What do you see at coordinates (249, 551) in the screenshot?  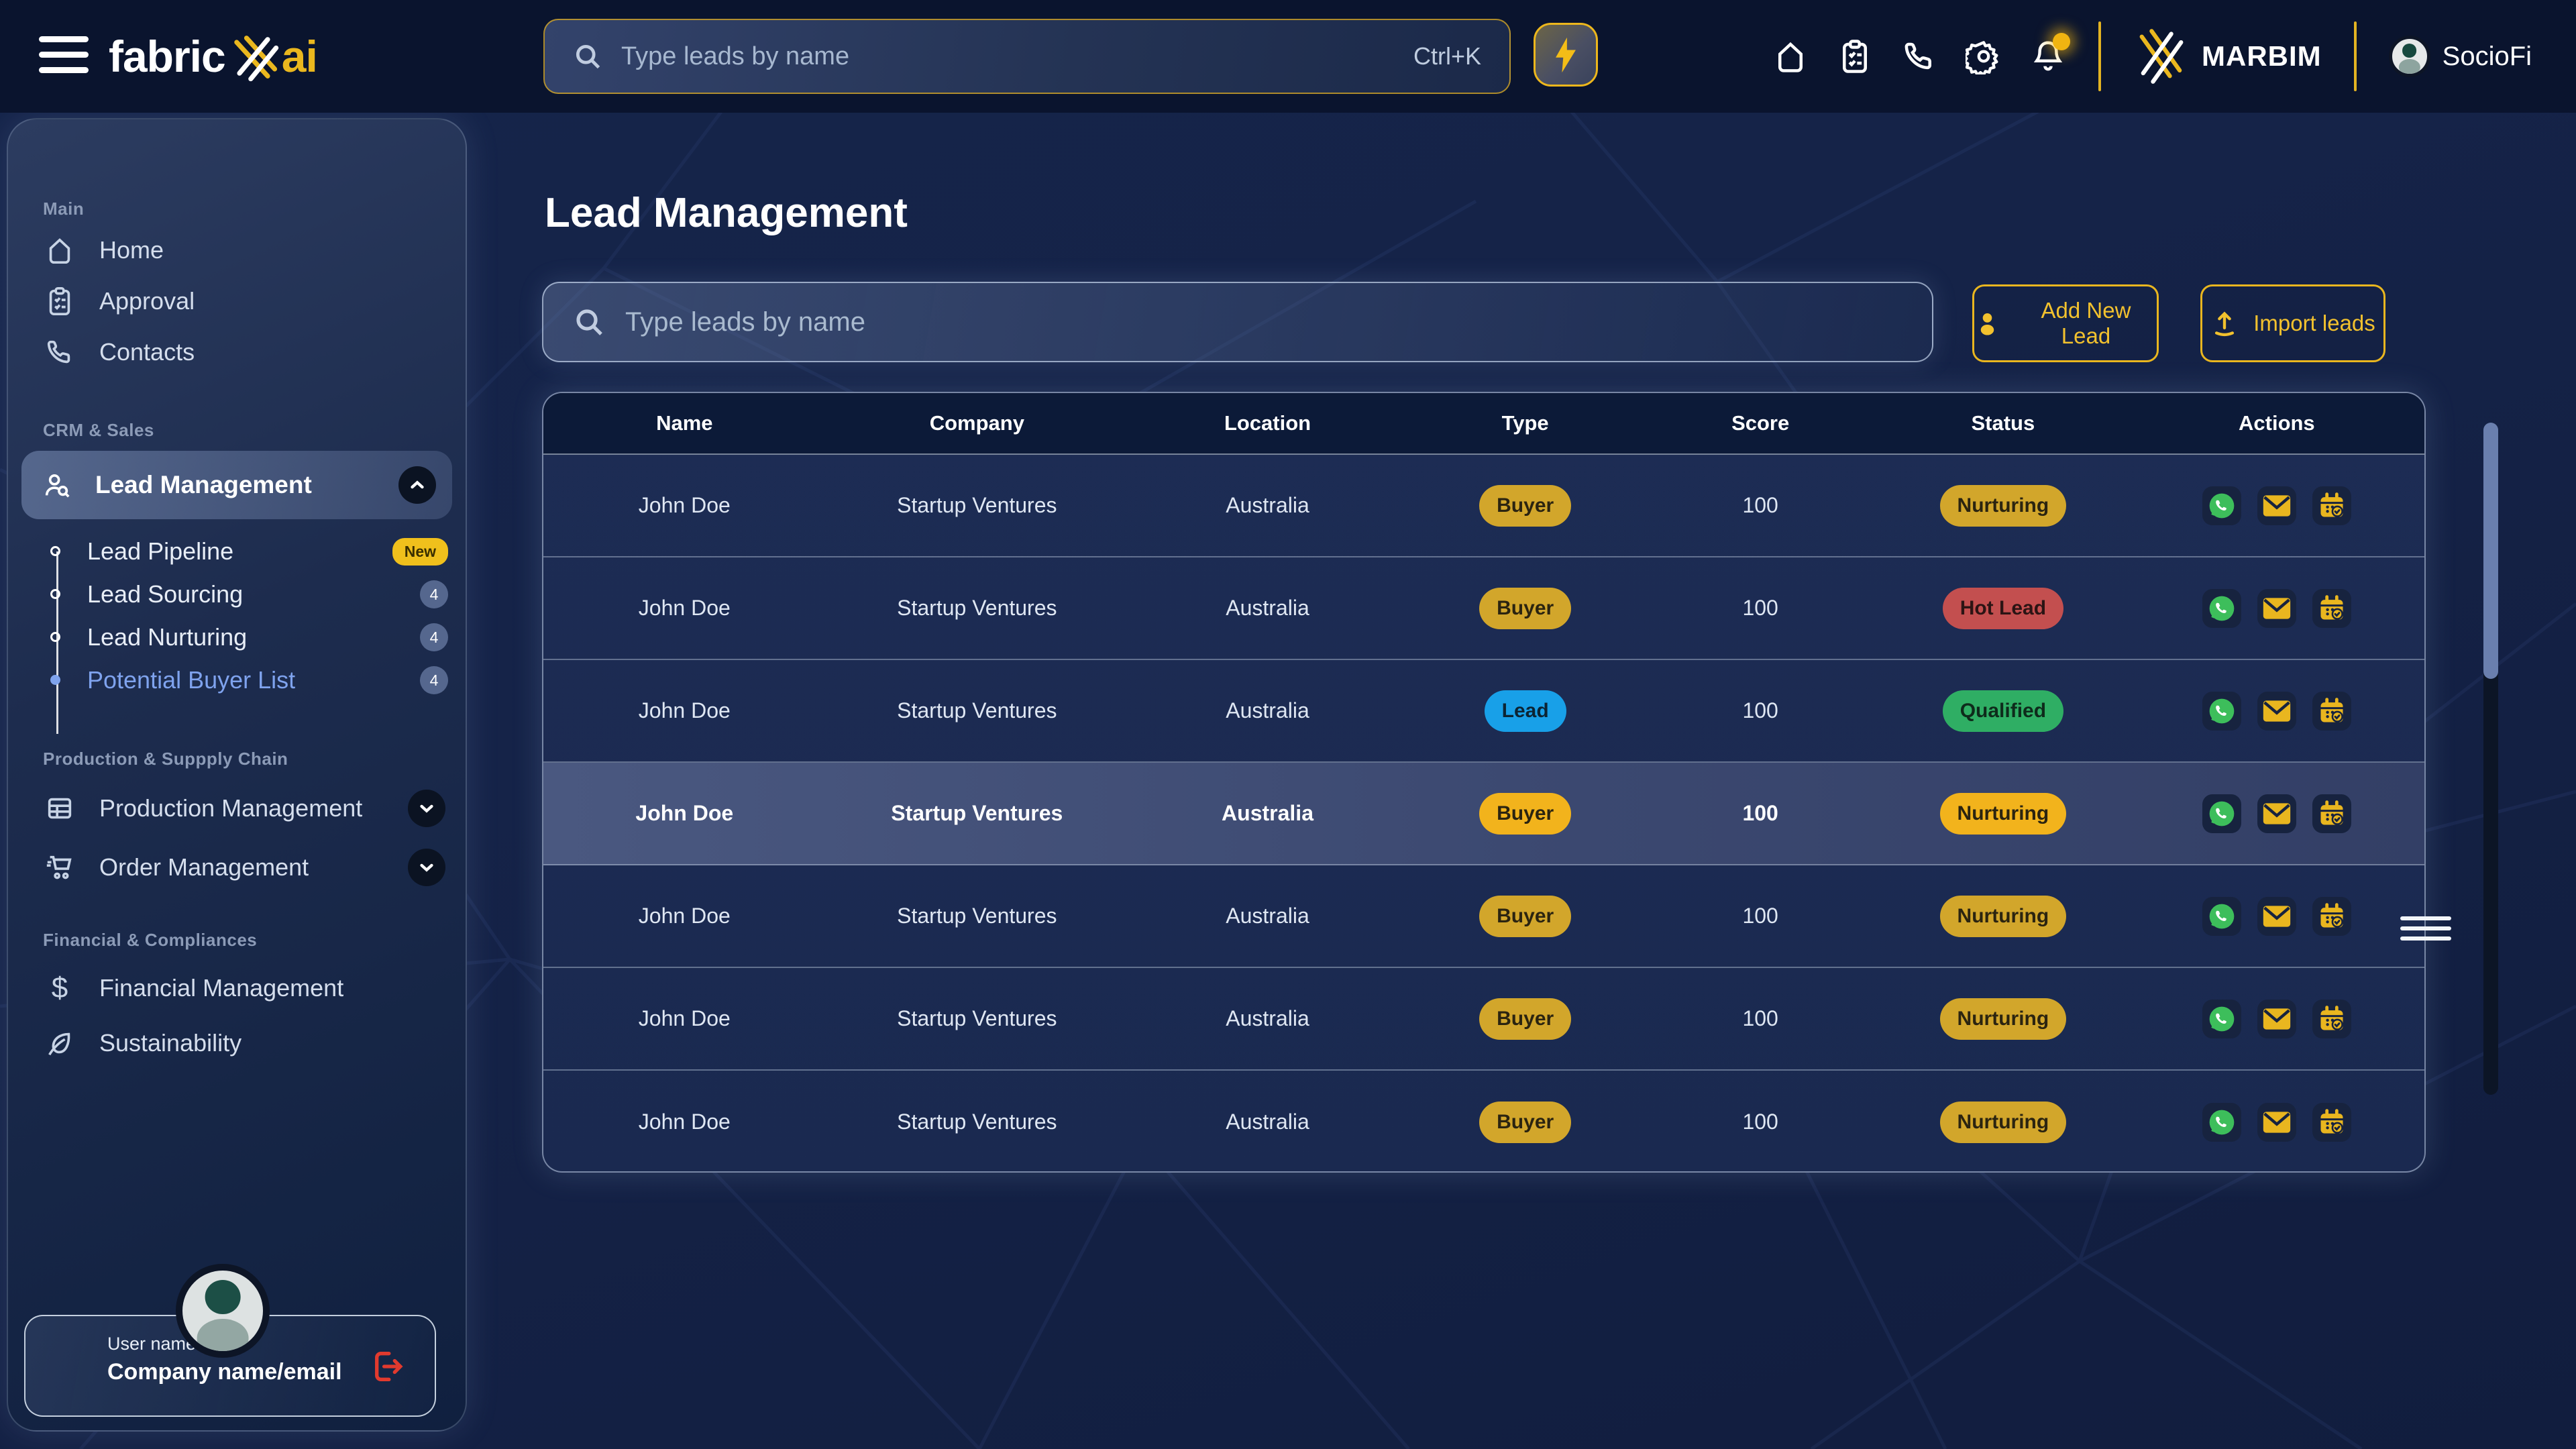 I see `sidebar-item-lead-pipeline: Lead Pipeline New` at bounding box center [249, 551].